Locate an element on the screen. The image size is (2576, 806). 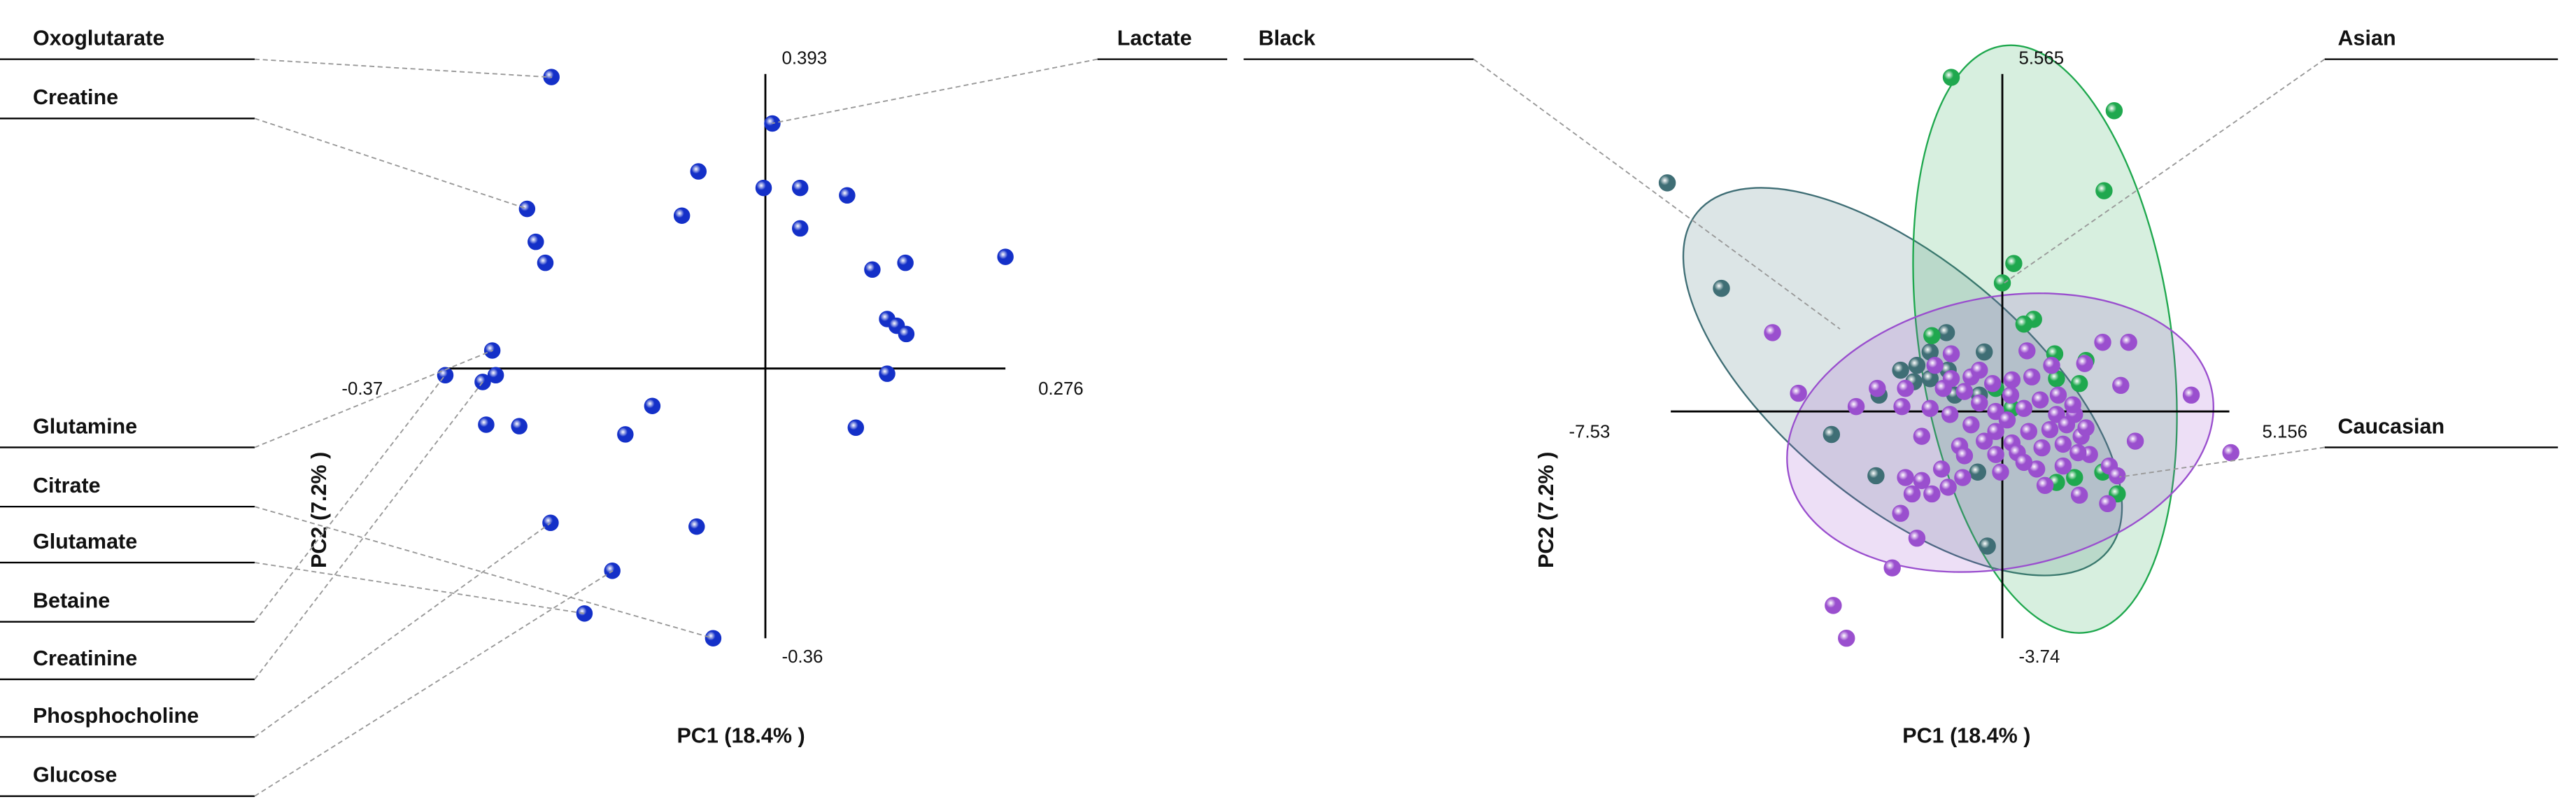
annotation-label: Glutamine is located at coordinates (85, 426).